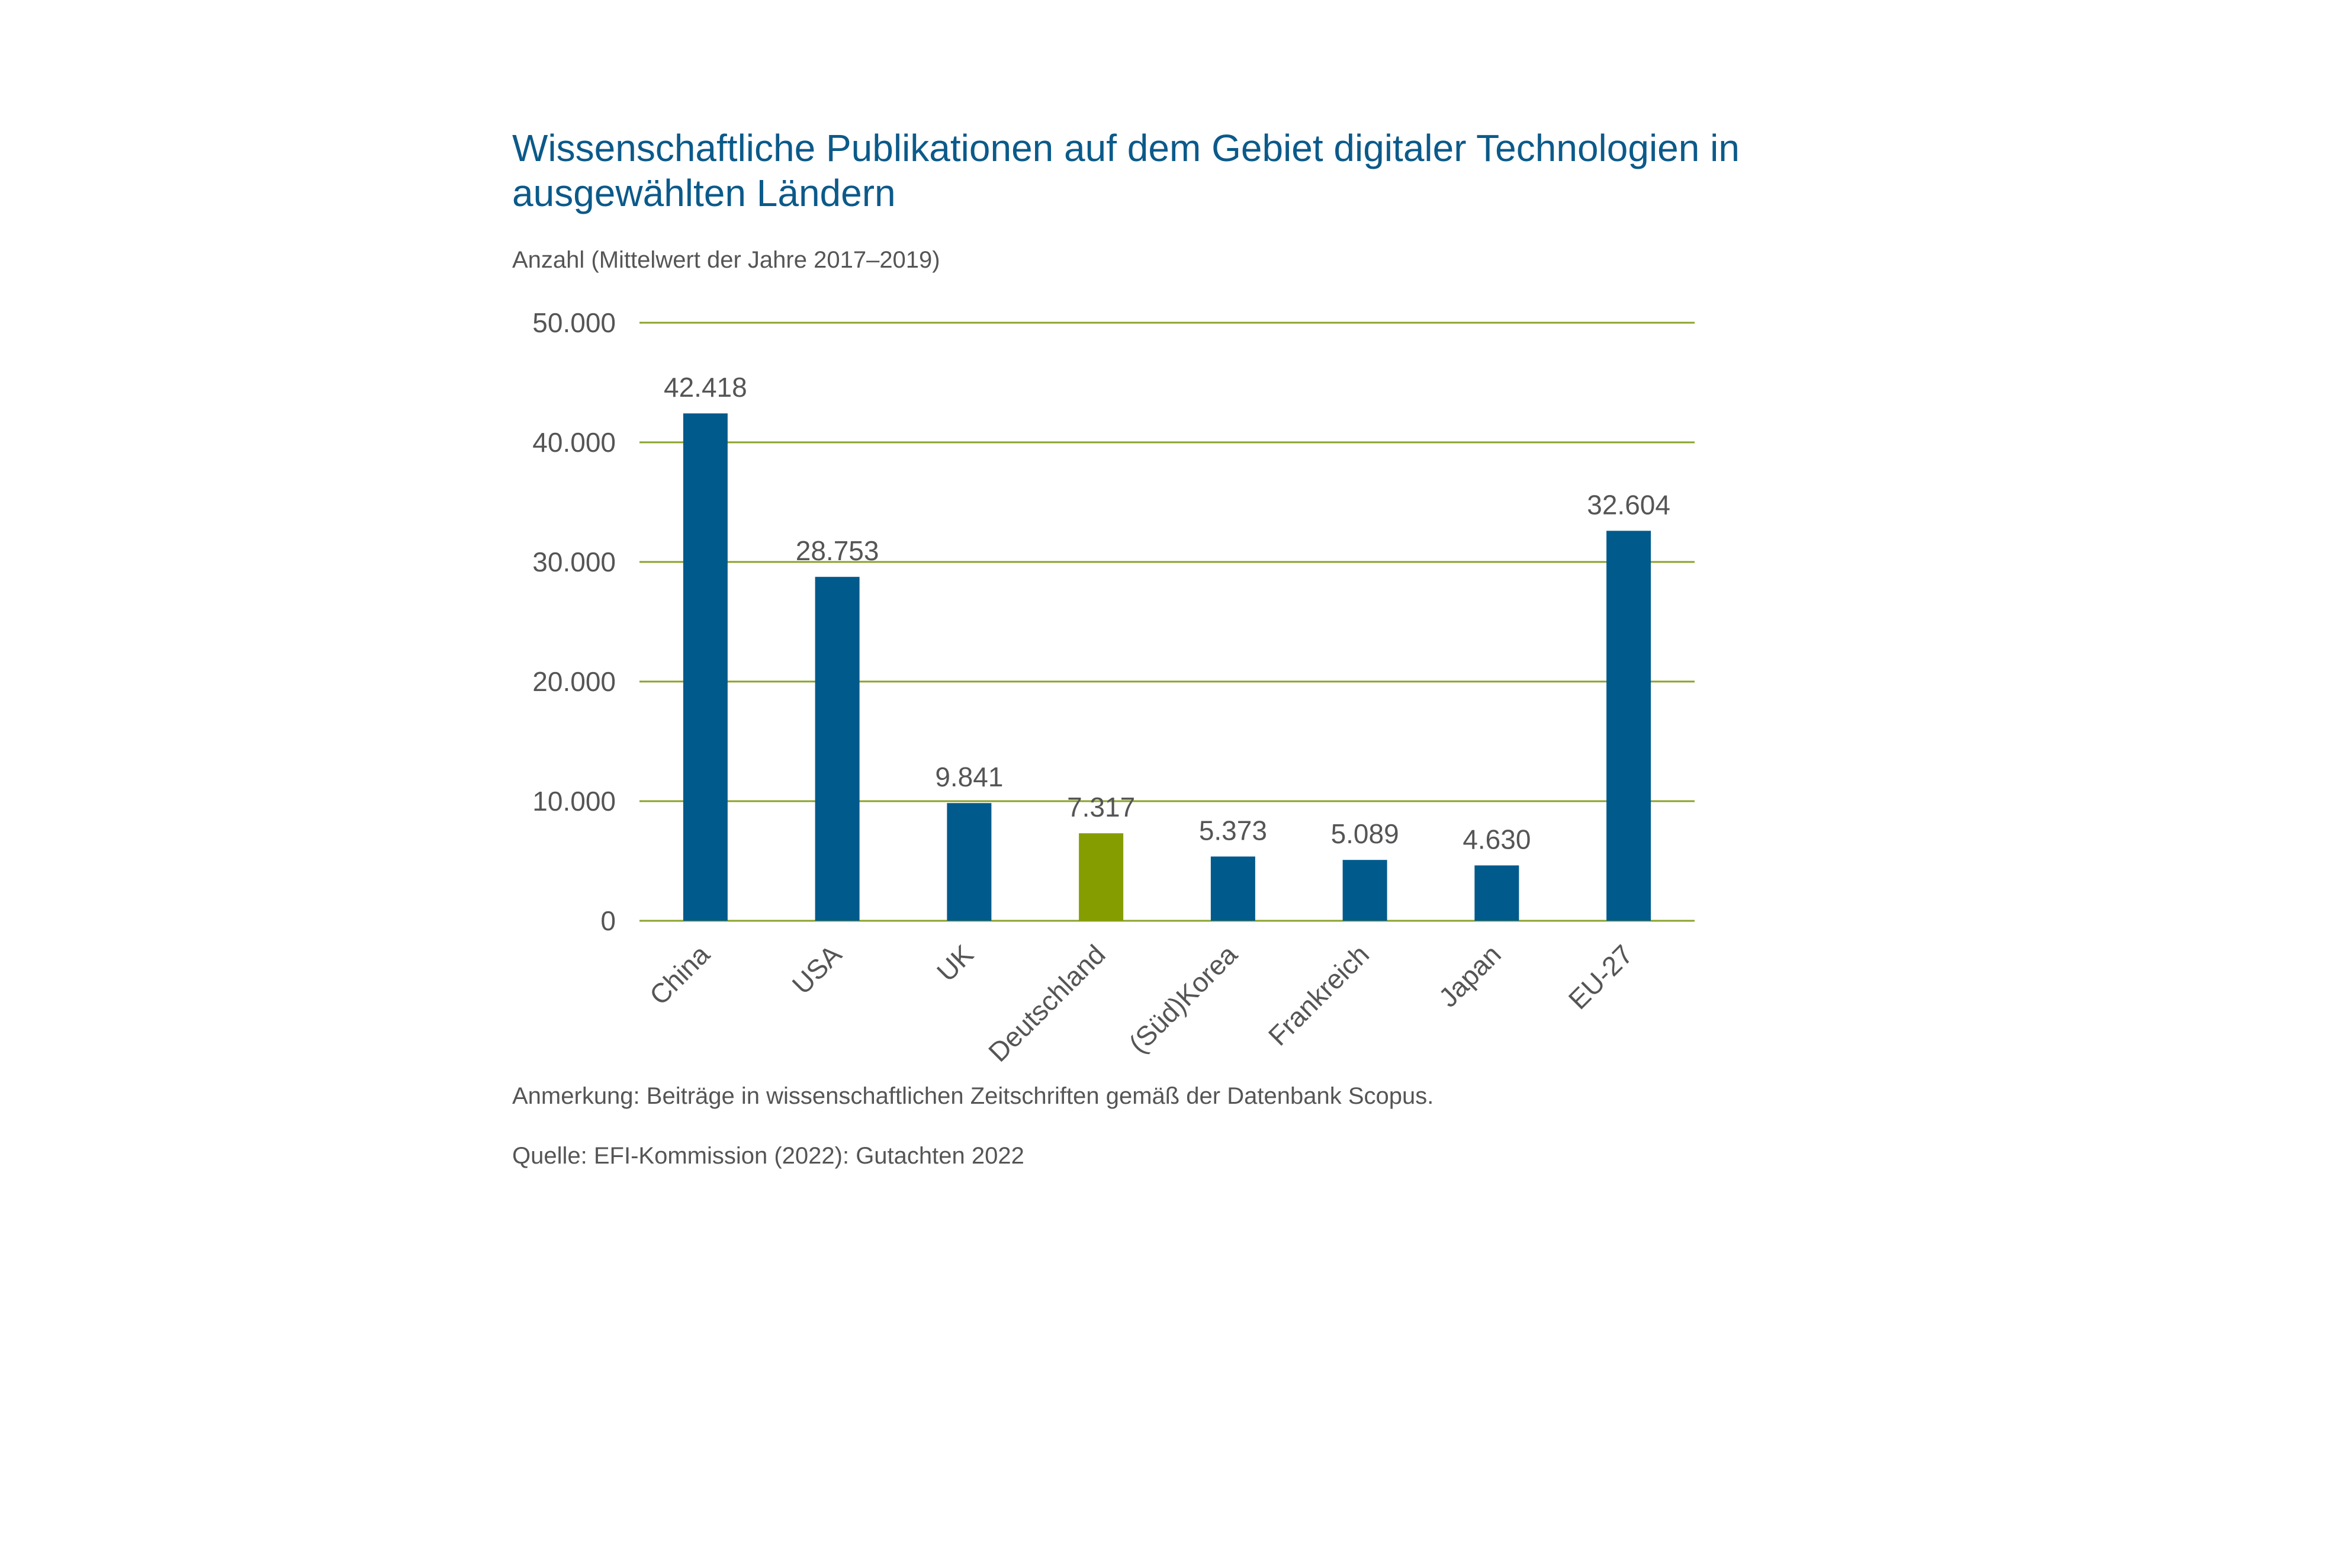 This screenshot has height=1568, width=2340. I want to click on data-label: 32.604, so click(1628, 504).